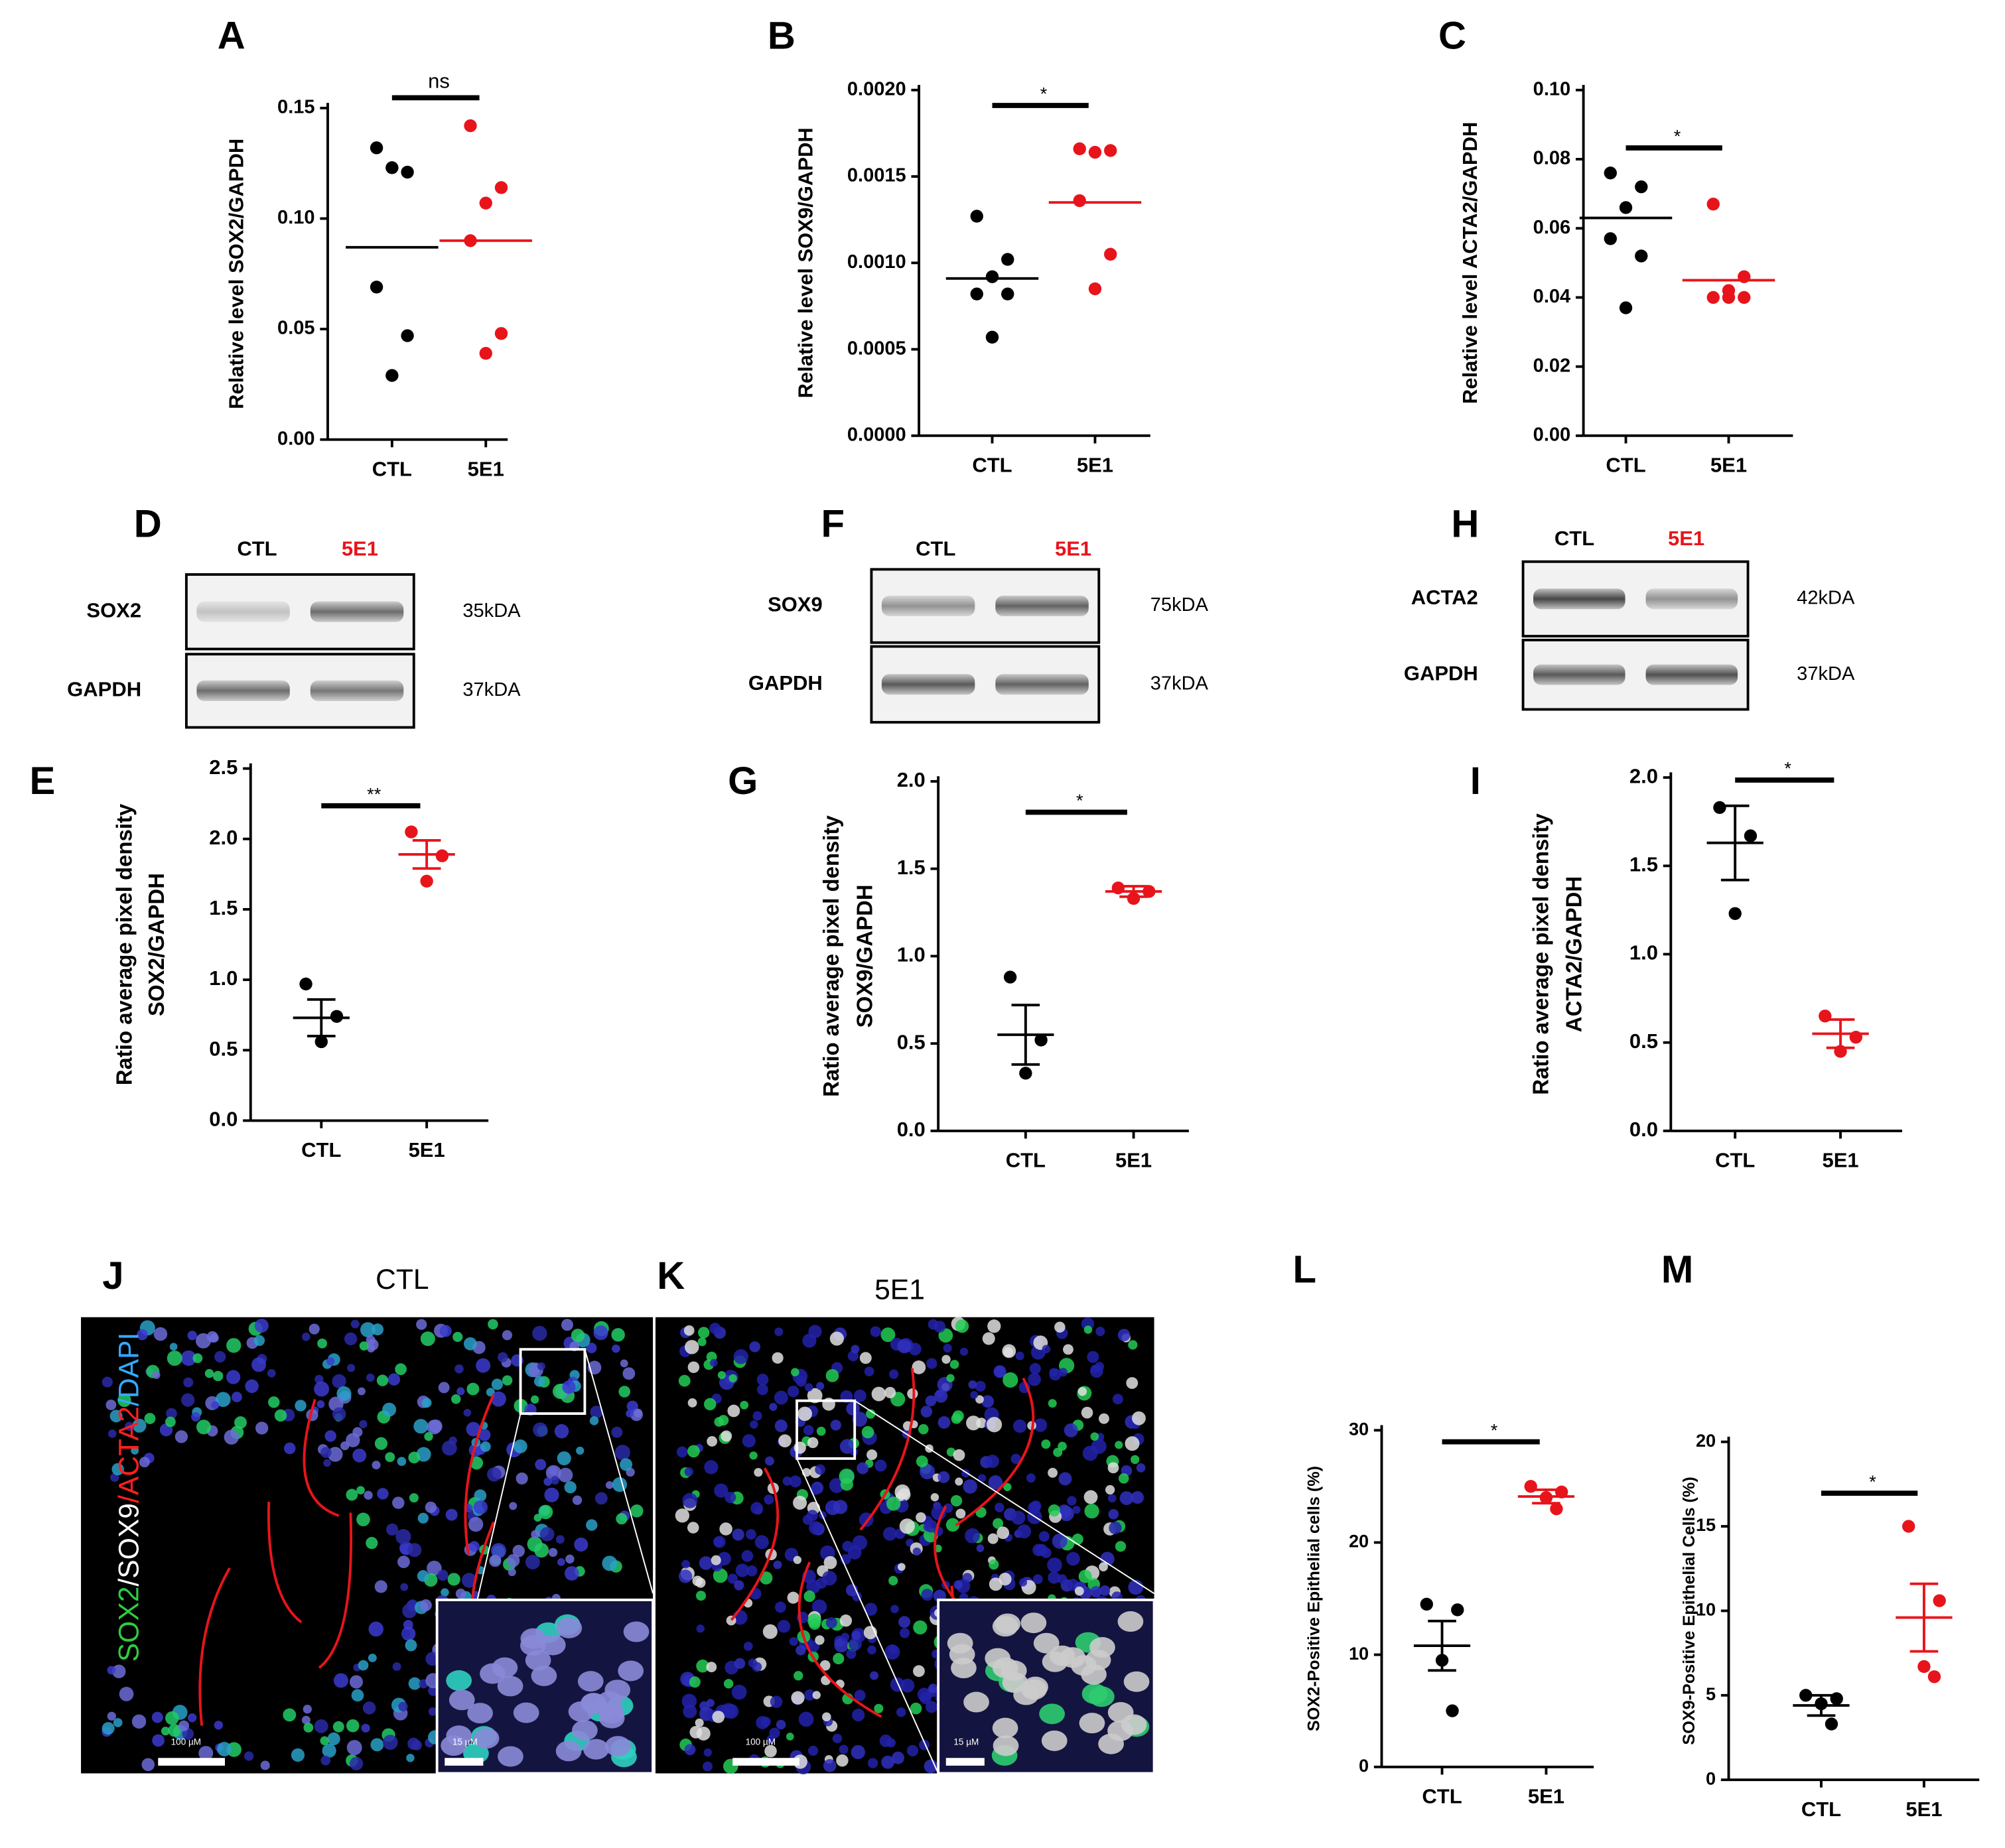 The width and height of the screenshot is (2005, 1848). What do you see at coordinates (402, 1279) in the screenshot?
I see `micrograph-title: CTL` at bounding box center [402, 1279].